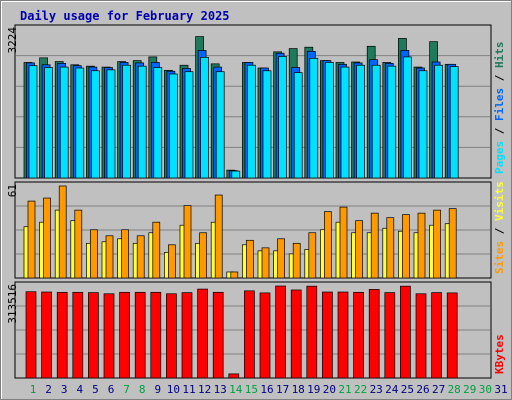  Describe the element at coordinates (360, 389) in the screenshot. I see `day-label-22: 22` at that location.